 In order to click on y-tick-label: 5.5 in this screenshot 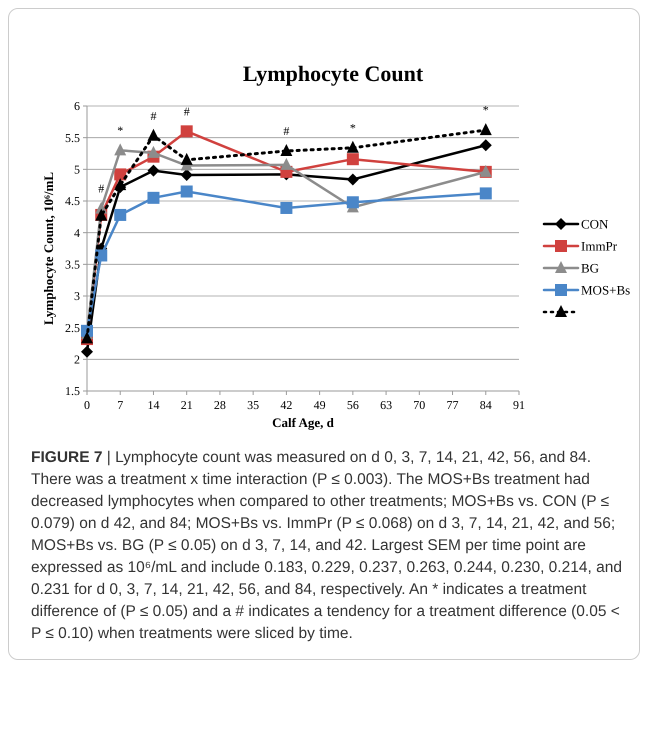, I will do `click(72, 137)`.